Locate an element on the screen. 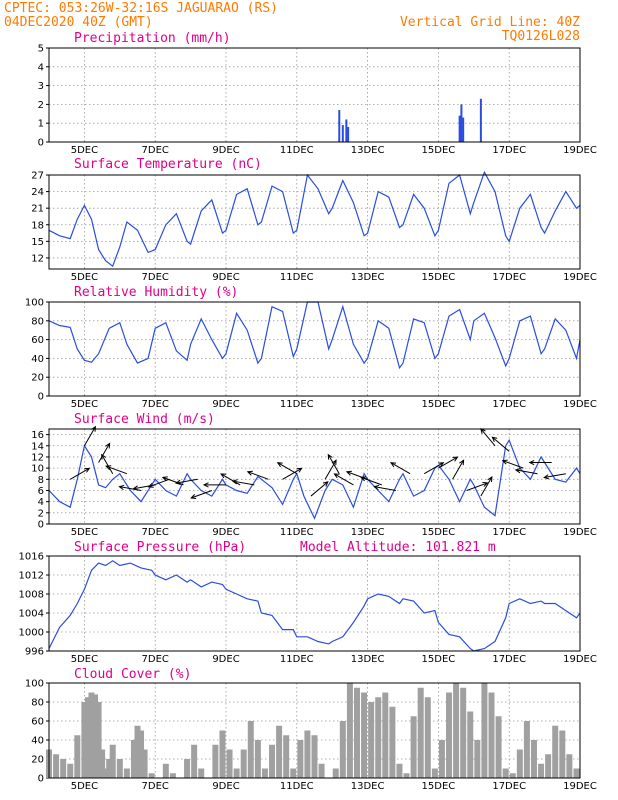 This screenshot has width=618, height=800. wind-line is located at coordinates (314, 479).